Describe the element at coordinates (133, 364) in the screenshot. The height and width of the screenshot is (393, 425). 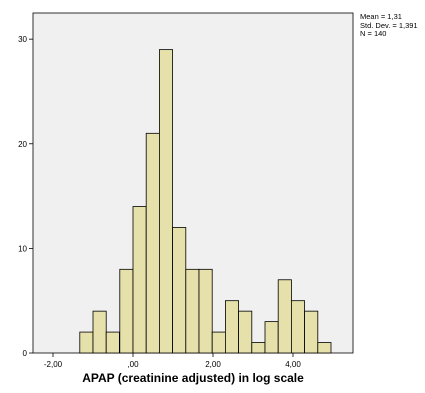
I see `x-tick-label-1: ,00` at that location.